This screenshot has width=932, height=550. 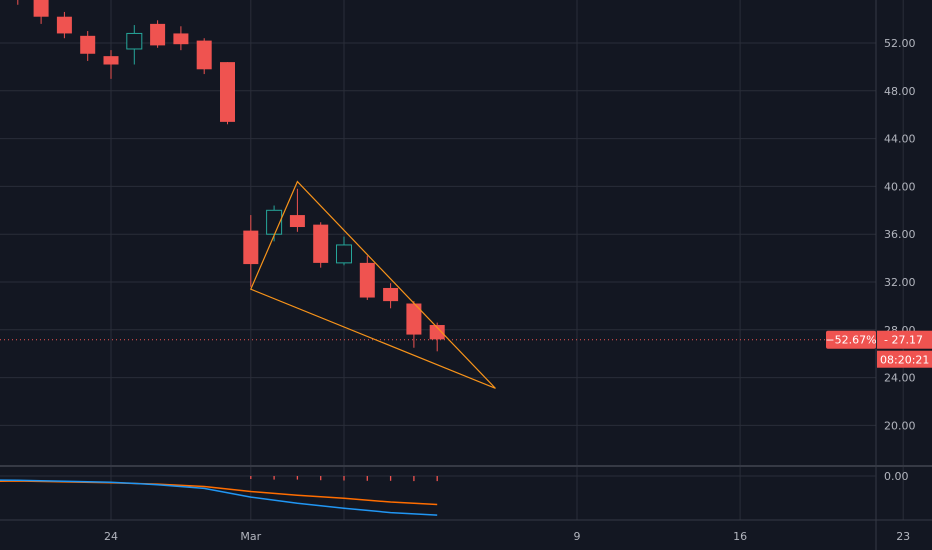 I want to click on macd-pane, so click(x=438, y=495).